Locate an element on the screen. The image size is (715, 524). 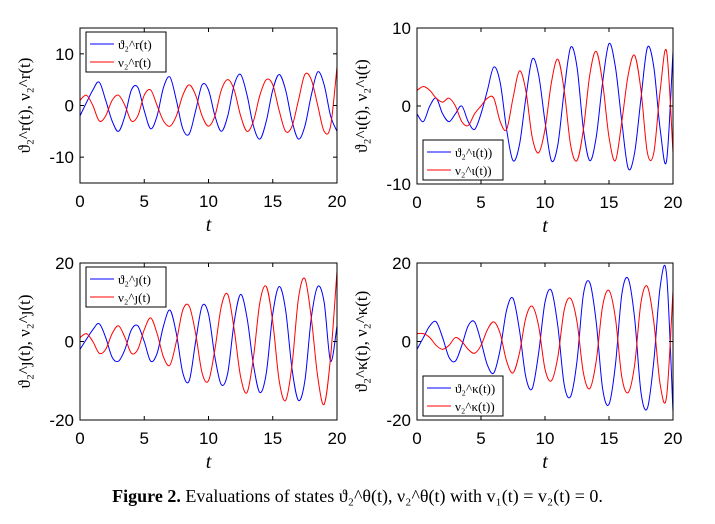
legend-label: ν₂^ι(t)) is located at coordinates (473, 170).